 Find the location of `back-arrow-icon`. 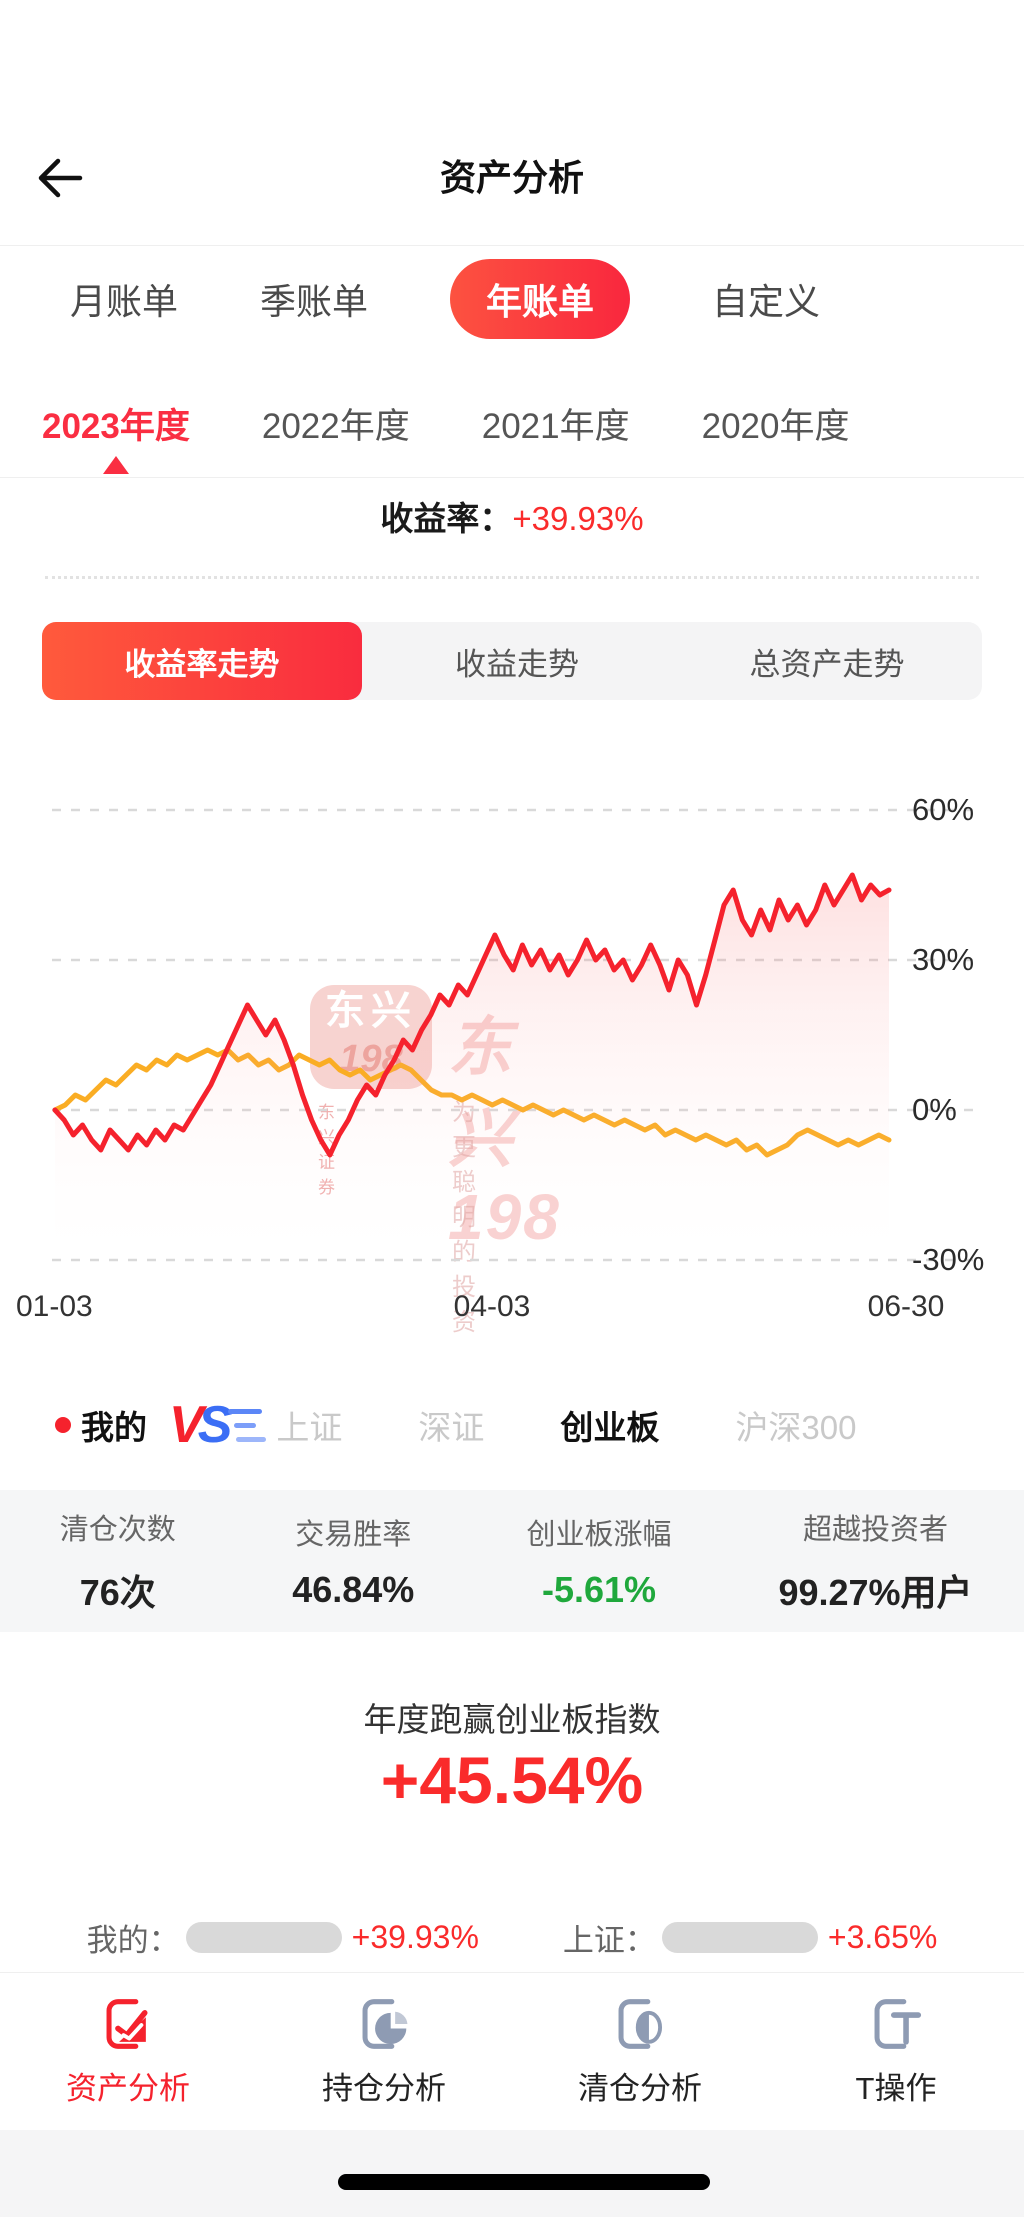

back-arrow-icon is located at coordinates (60, 178).